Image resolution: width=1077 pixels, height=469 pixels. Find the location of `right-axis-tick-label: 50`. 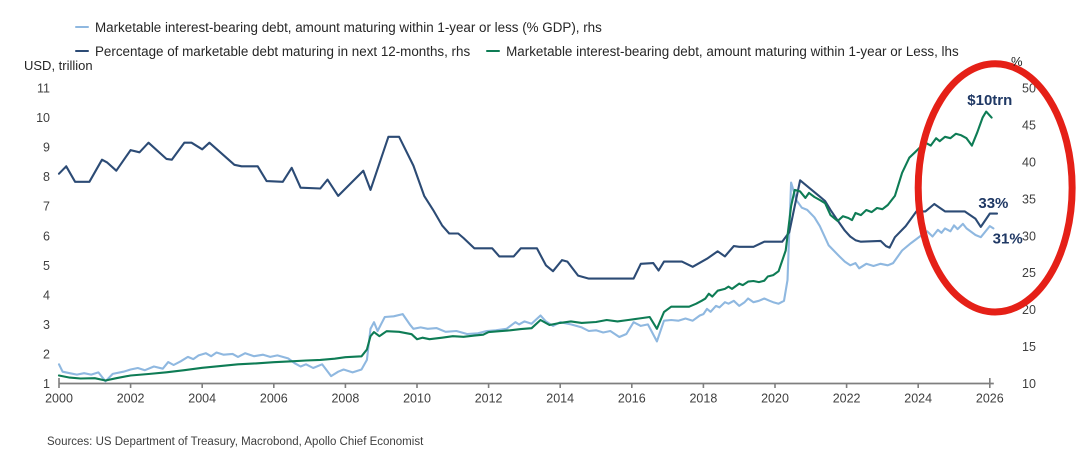

right-axis-tick-label: 50 is located at coordinates (1029, 89).